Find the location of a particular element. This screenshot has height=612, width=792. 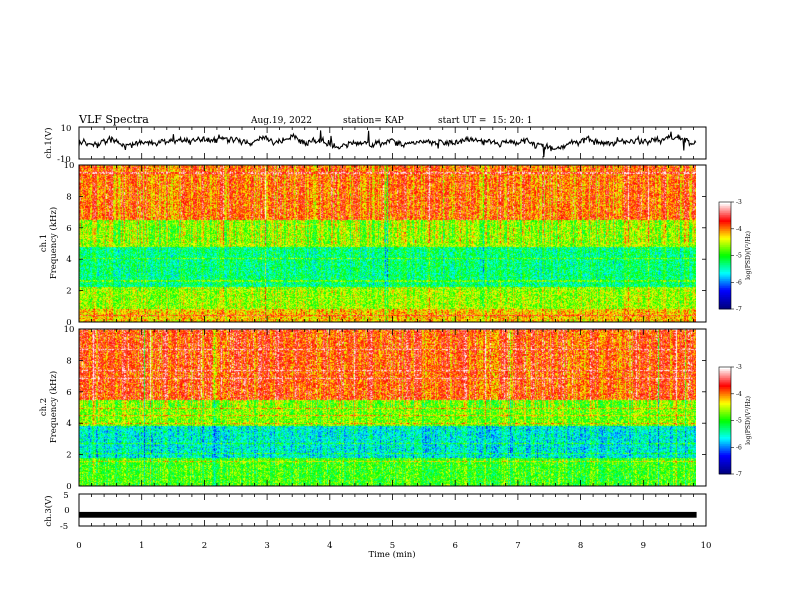

time-axis-ticklabels: 0 1 2 3 4 5 6 7 8 9 10 is located at coordinates (393, 546).